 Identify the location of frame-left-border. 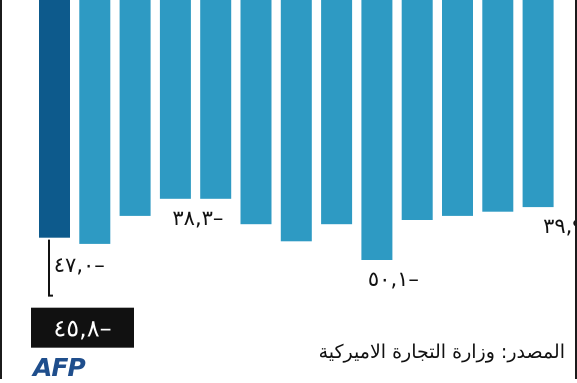
(1, 189).